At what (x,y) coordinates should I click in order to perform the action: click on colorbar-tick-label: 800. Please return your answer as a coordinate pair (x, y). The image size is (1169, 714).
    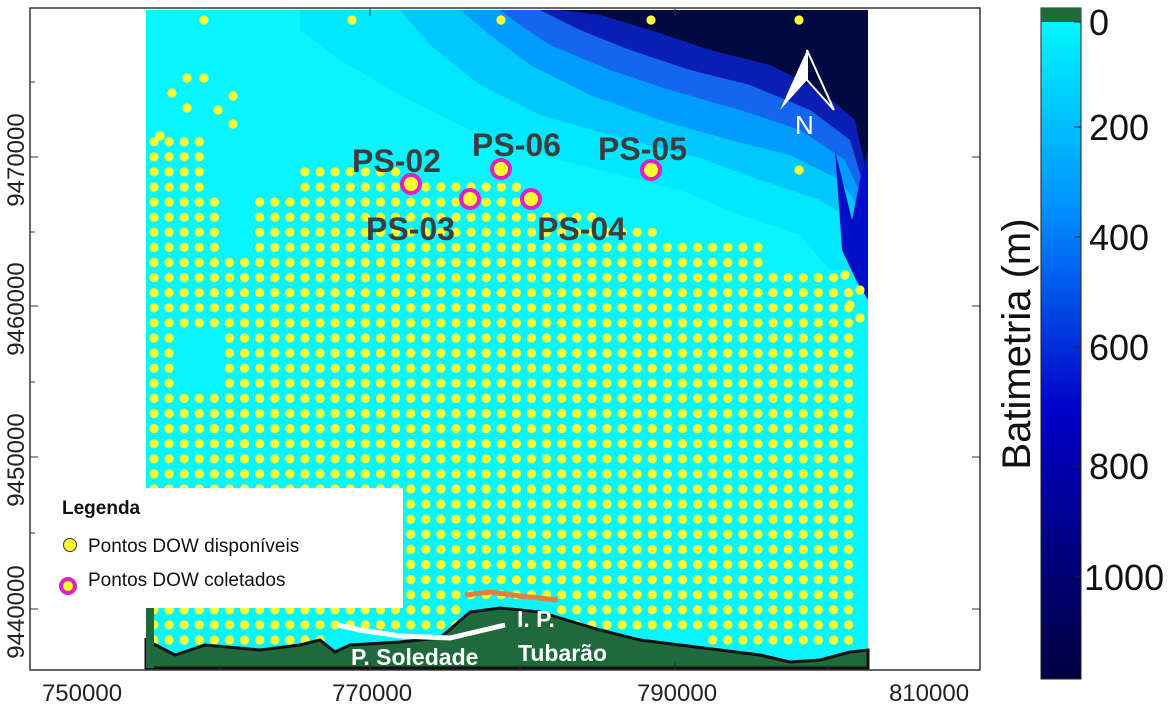
    Looking at the image, I should click on (1119, 466).